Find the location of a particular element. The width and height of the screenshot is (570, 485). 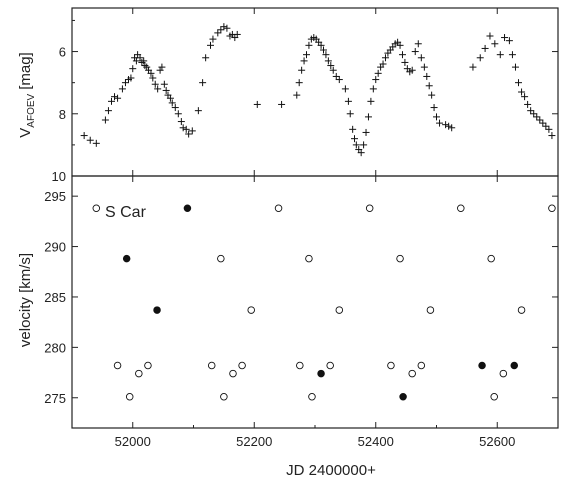

bottom-y-tick-label: 295 is located at coordinates (55, 196).